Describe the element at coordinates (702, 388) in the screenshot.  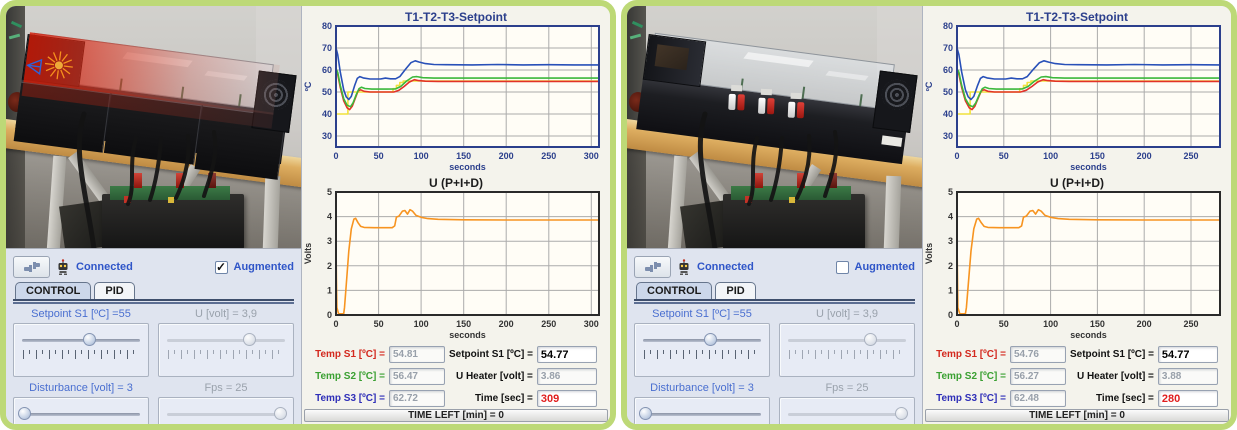
I see `slider-label: Disturbance [volt] = 3` at that location.